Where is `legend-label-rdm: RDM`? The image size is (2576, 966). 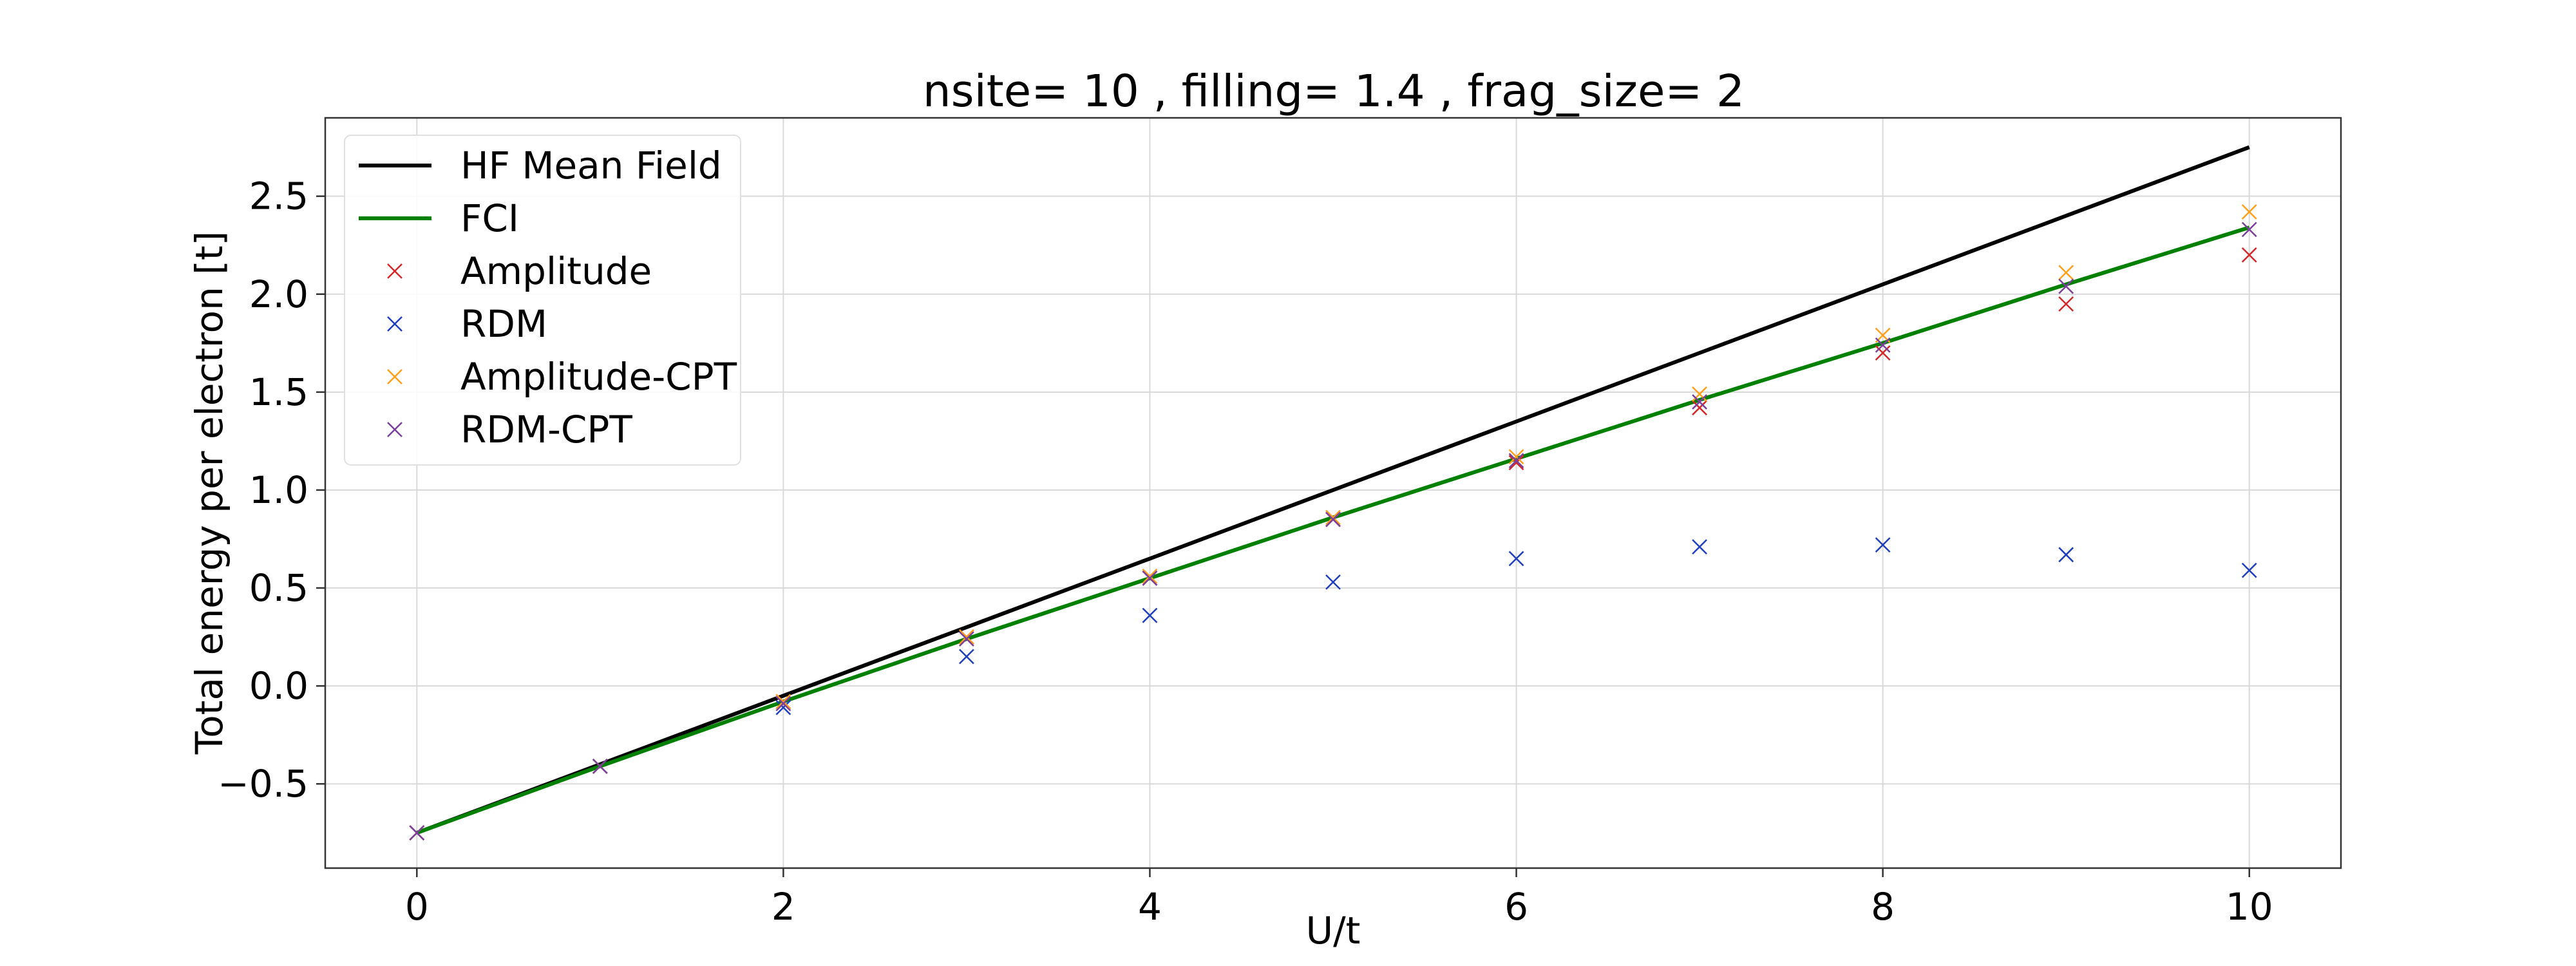 legend-label-rdm: RDM is located at coordinates (503, 324).